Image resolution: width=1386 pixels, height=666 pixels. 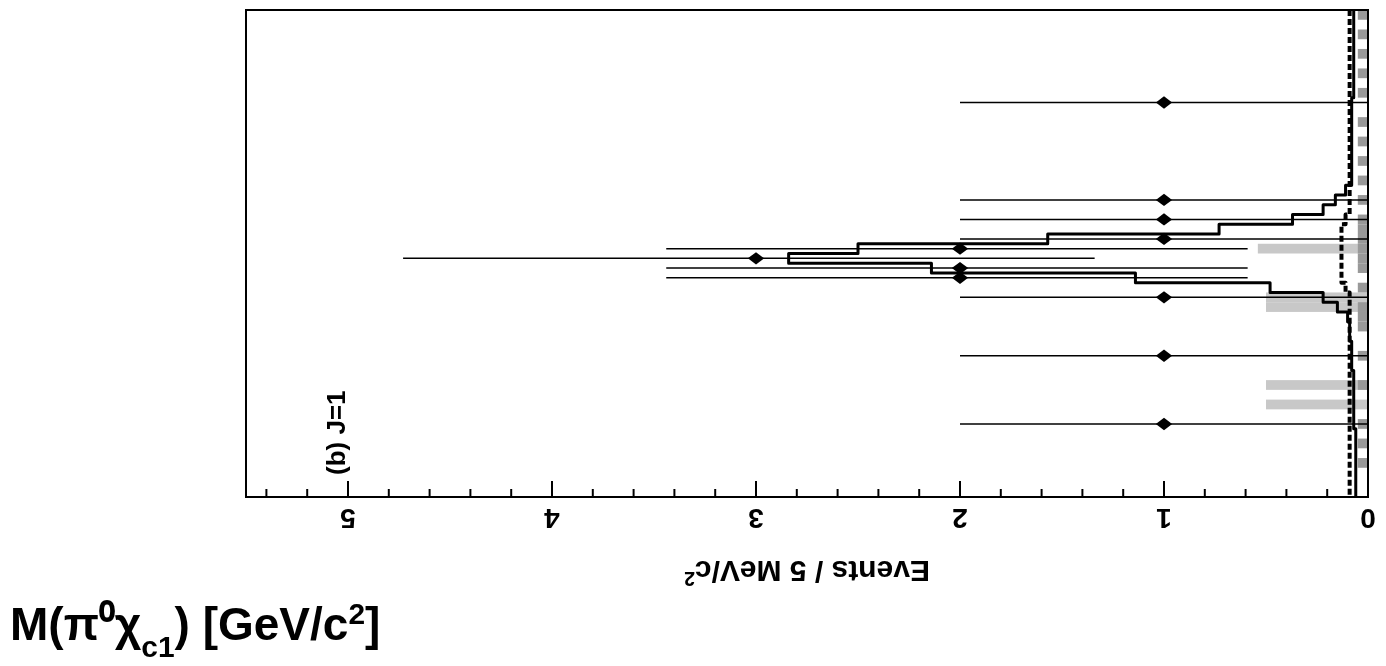 What do you see at coordinates (348, 518) in the screenshot?
I see `x-tick-label: 5` at bounding box center [348, 518].